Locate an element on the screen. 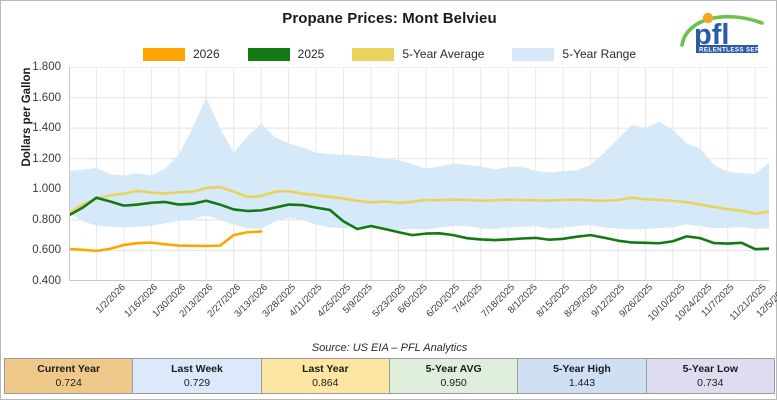 Image resolution: width=777 pixels, height=400 pixels. stat-label: 5-Year High is located at coordinates (582, 369).